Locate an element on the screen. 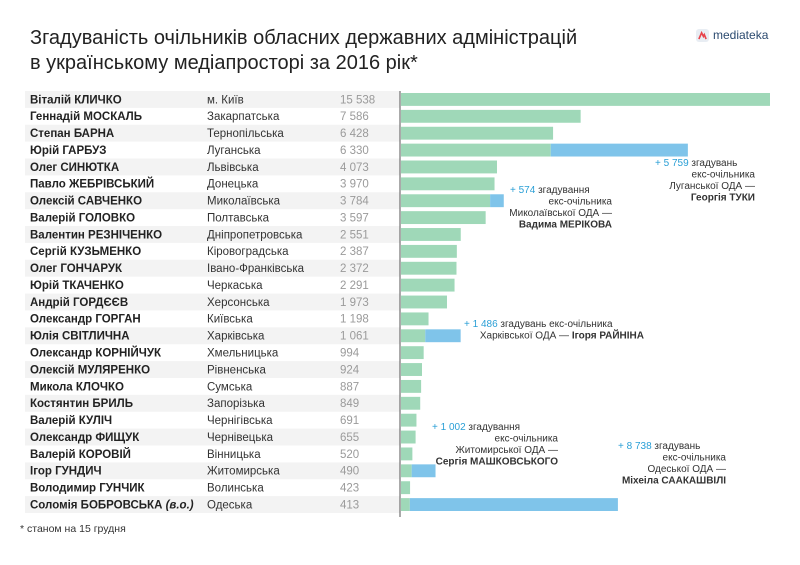 The height and width of the screenshot is (565, 800). row-name-label: Олександр ФИЩУК is located at coordinates (85, 438).